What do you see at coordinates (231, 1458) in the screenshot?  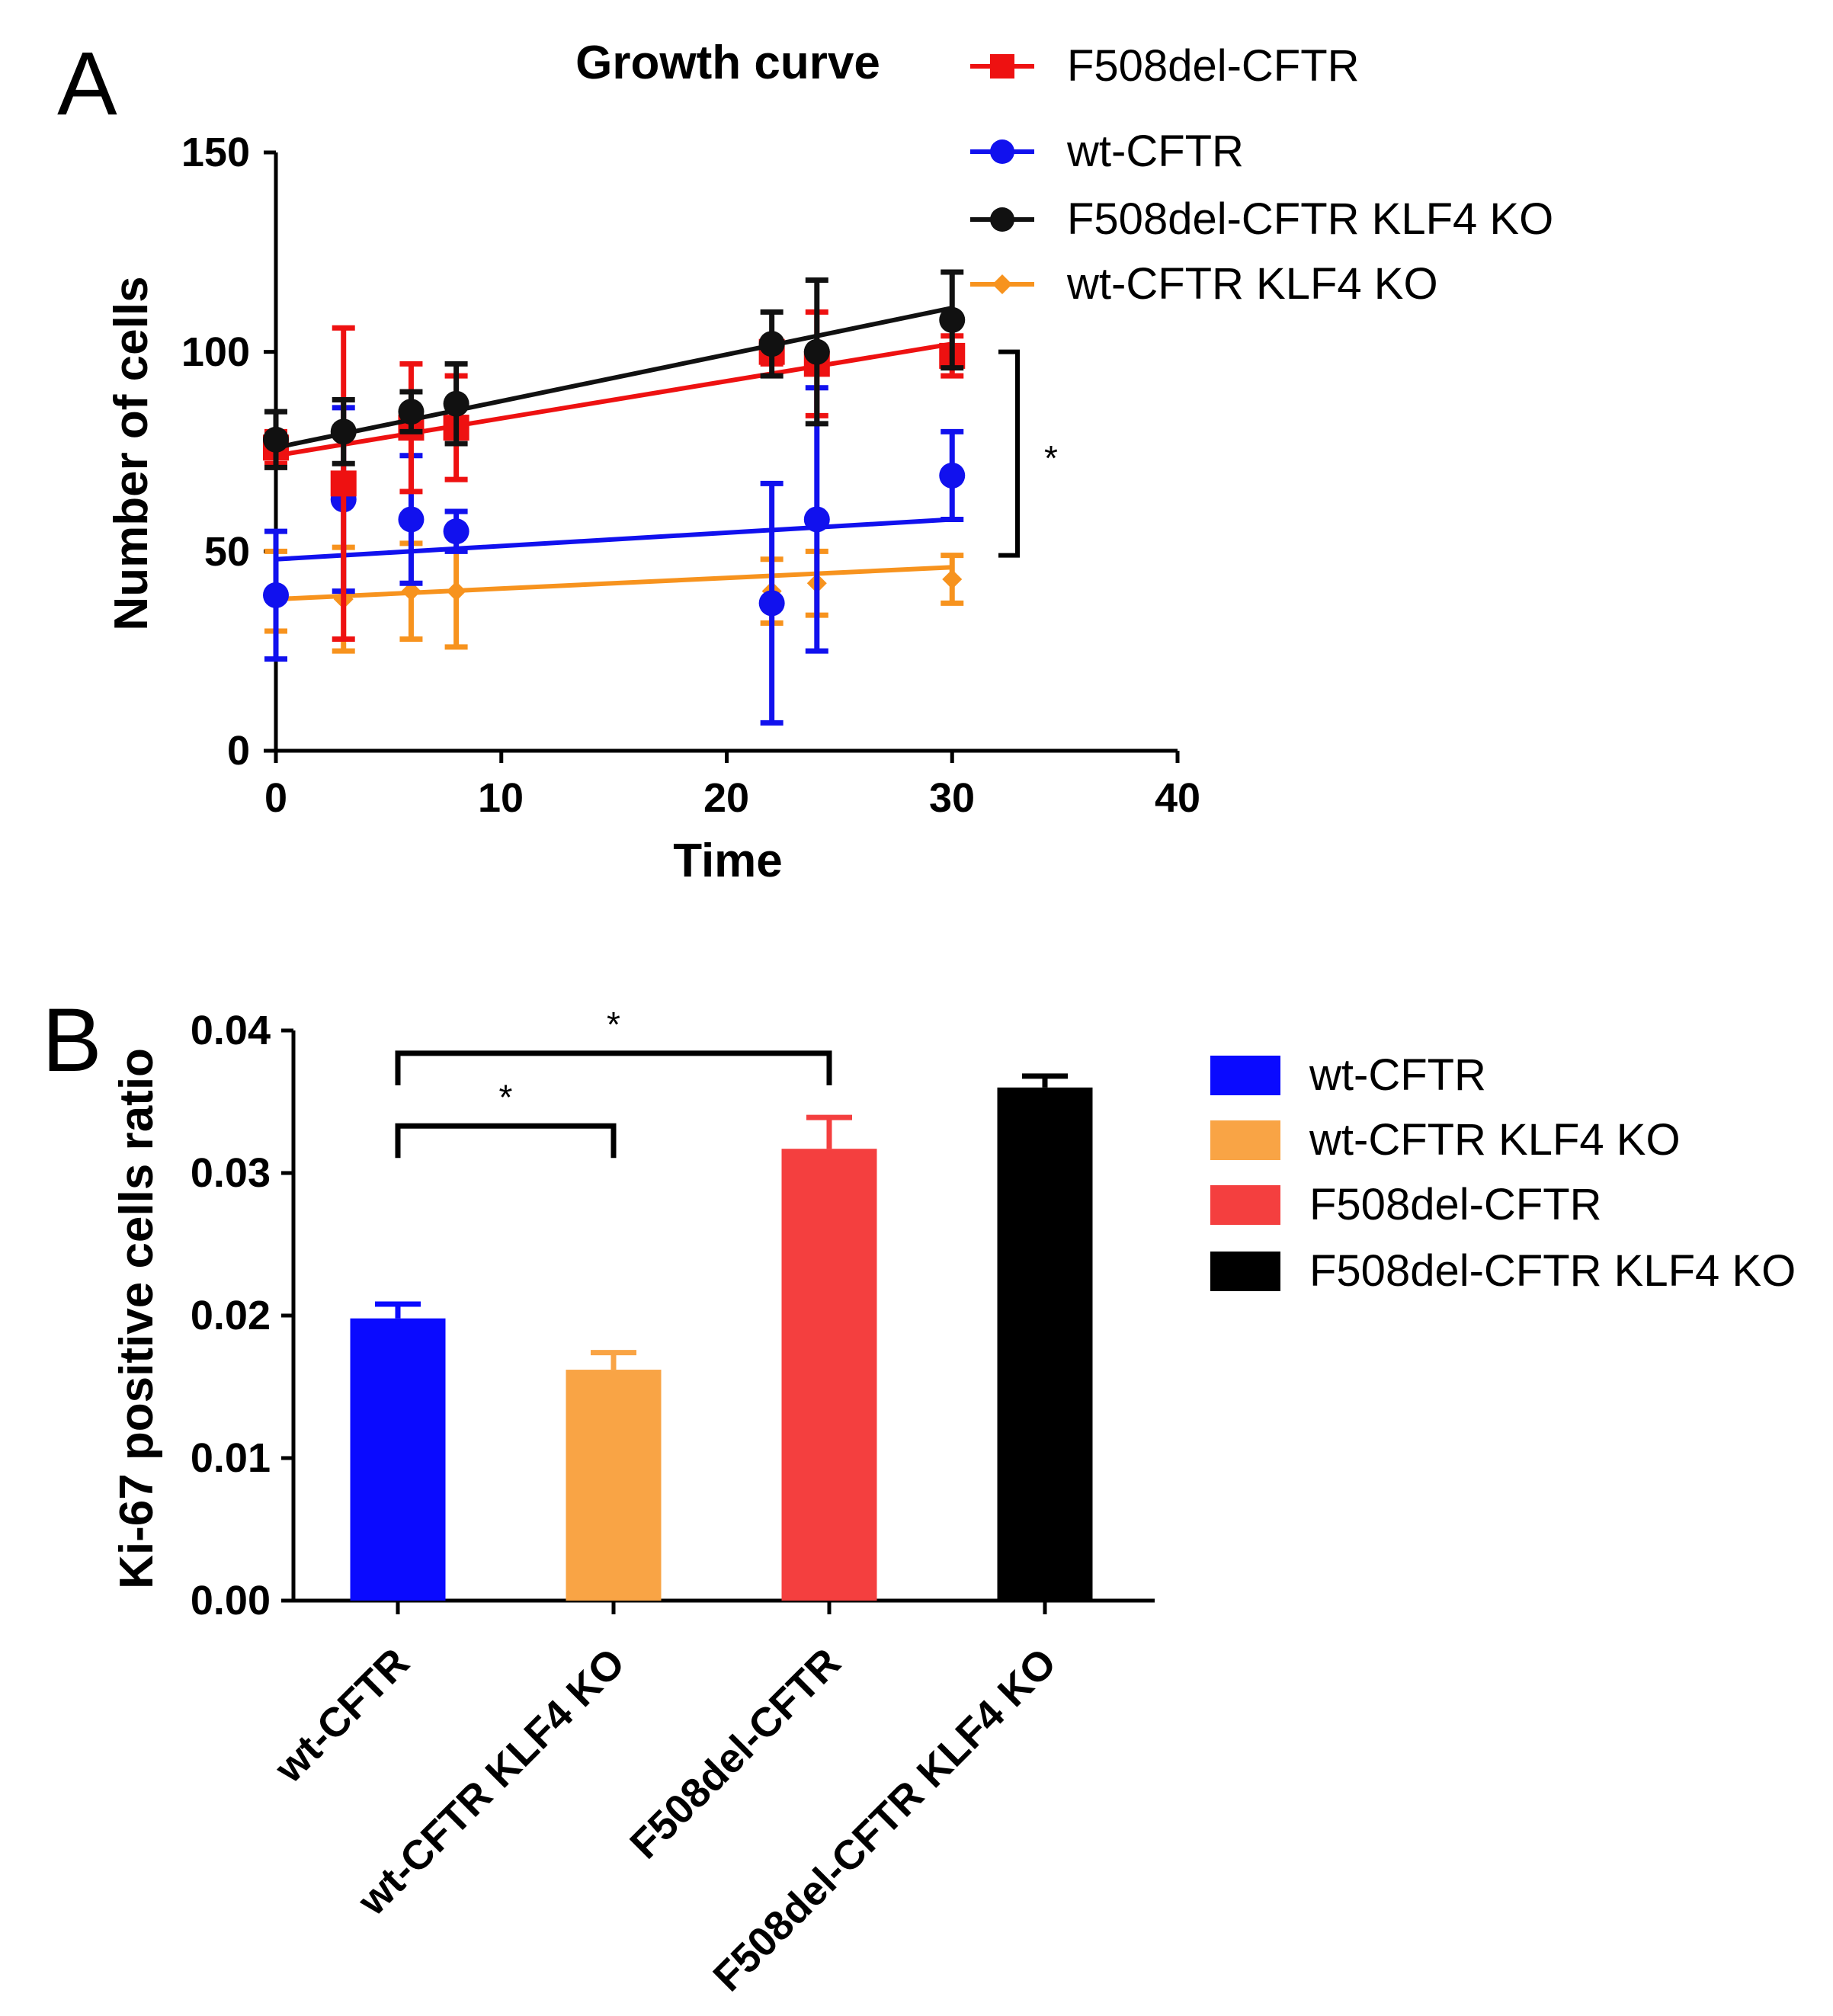 I see `y-tick-label: 0.01` at bounding box center [231, 1458].